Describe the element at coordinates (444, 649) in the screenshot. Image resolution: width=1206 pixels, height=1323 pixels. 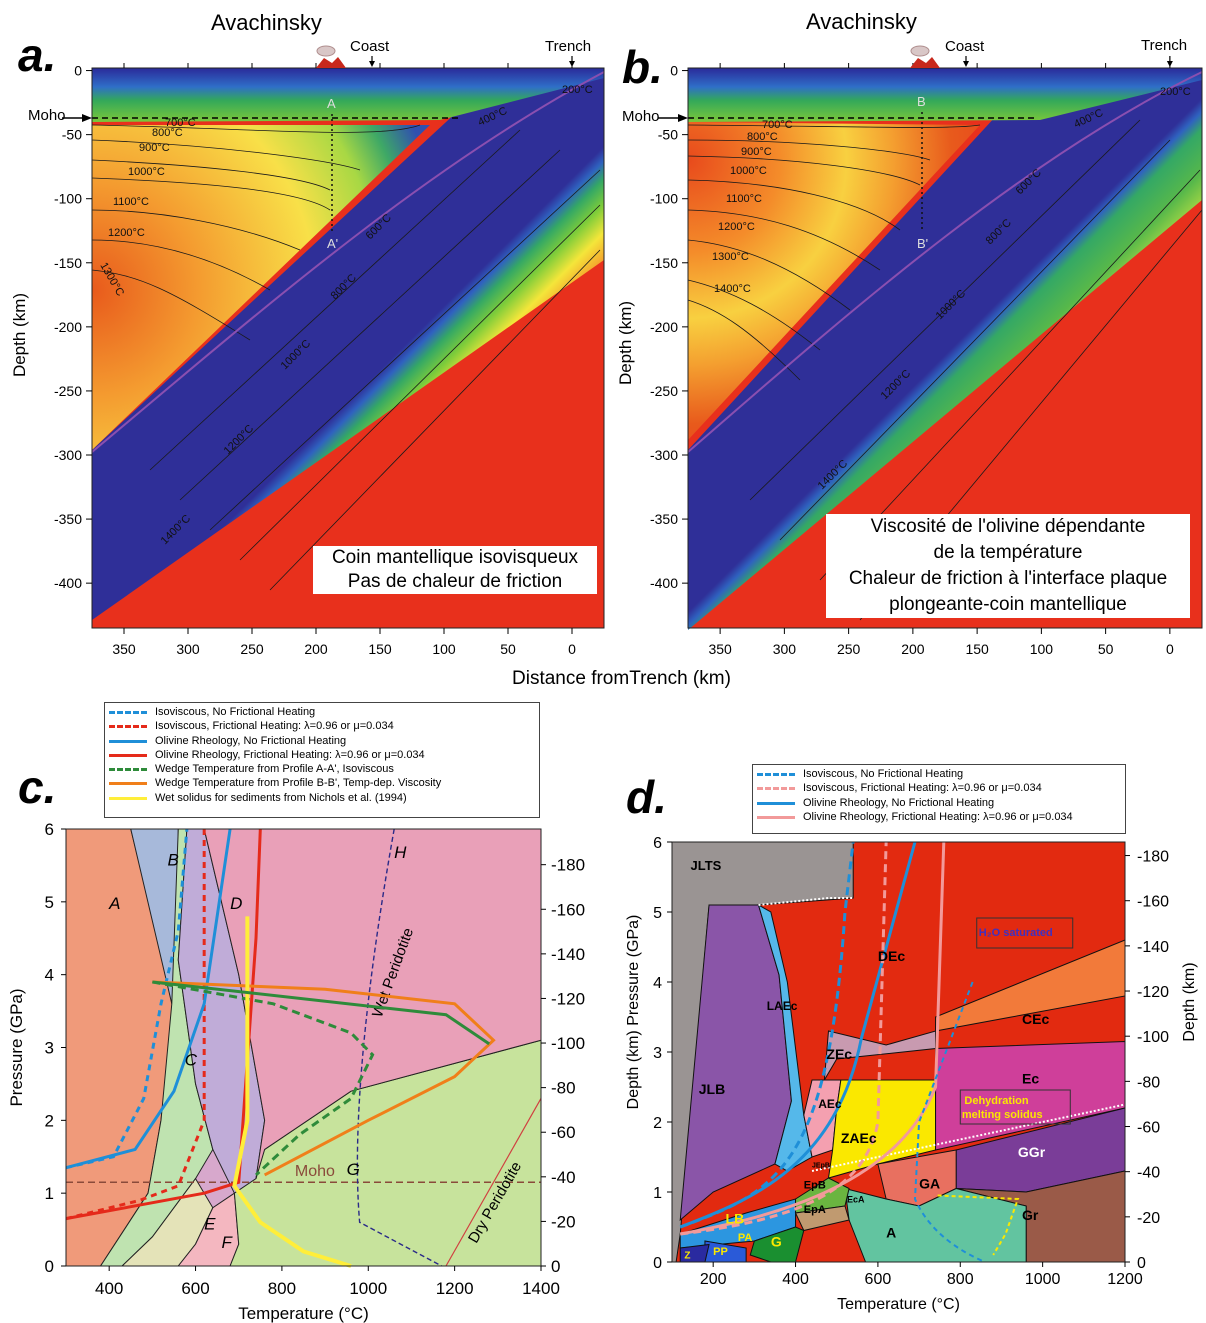
I see `x-tick-label: 100` at that location.